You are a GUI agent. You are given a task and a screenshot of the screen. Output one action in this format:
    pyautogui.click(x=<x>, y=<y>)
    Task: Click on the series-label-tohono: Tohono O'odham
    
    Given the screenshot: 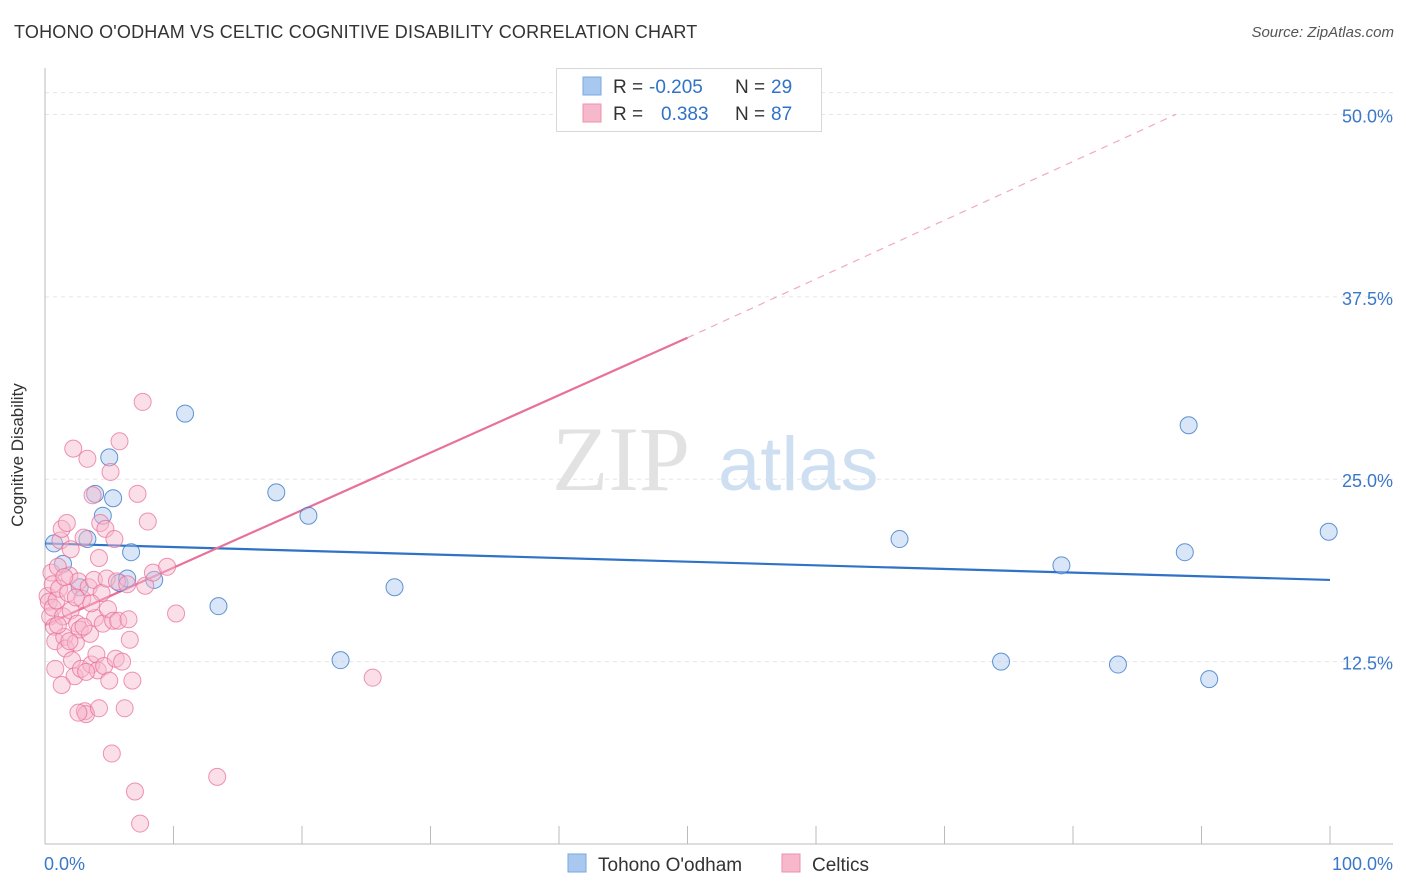 What is the action you would take?
    pyautogui.click(x=670, y=865)
    